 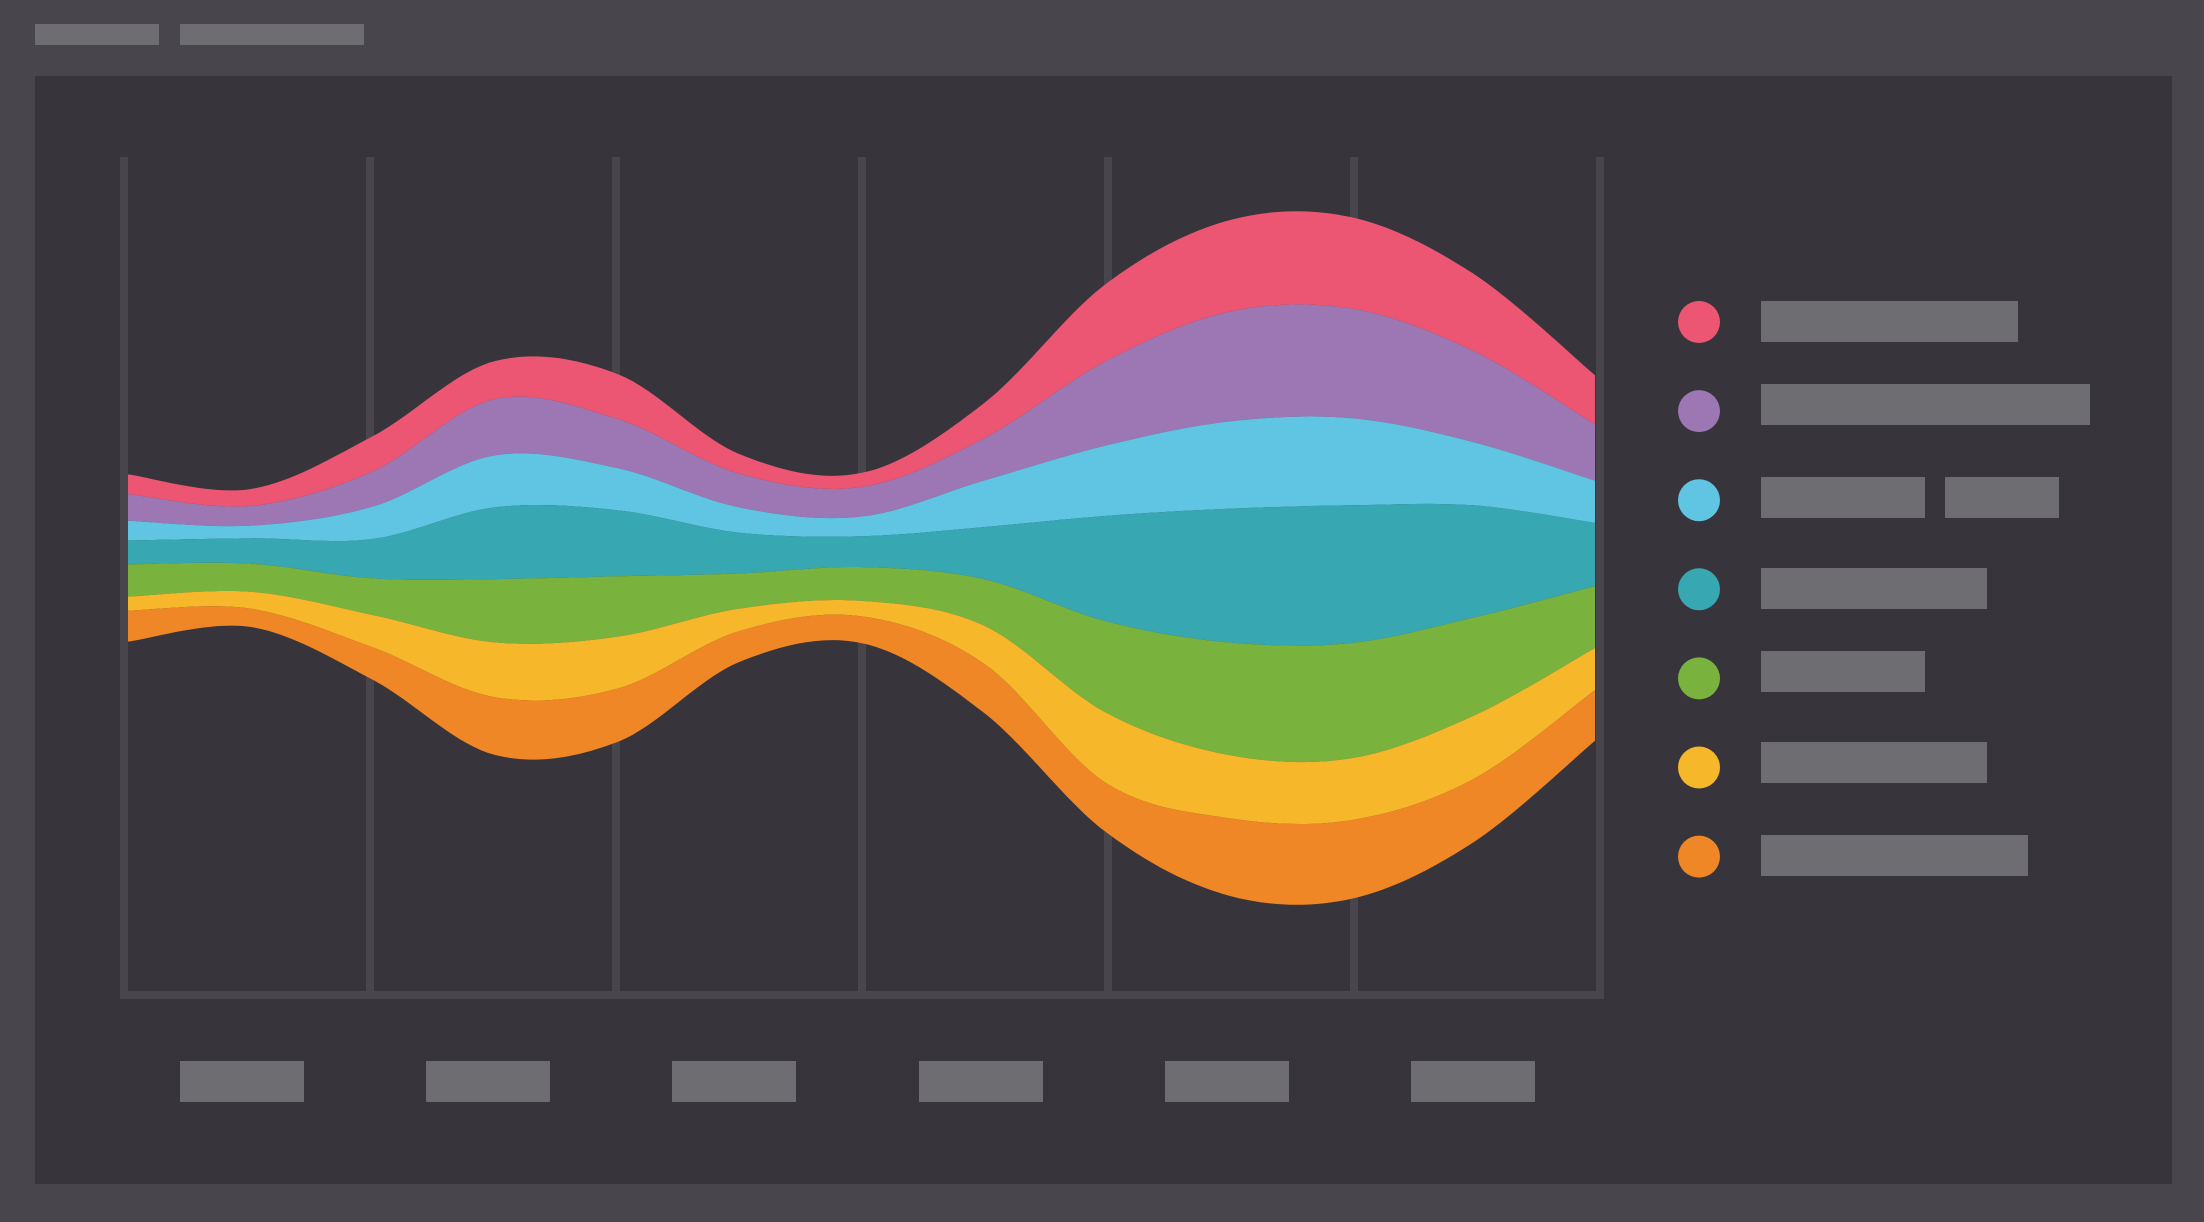 What do you see at coordinates (857, 1081) in the screenshot?
I see `x-labels` at bounding box center [857, 1081].